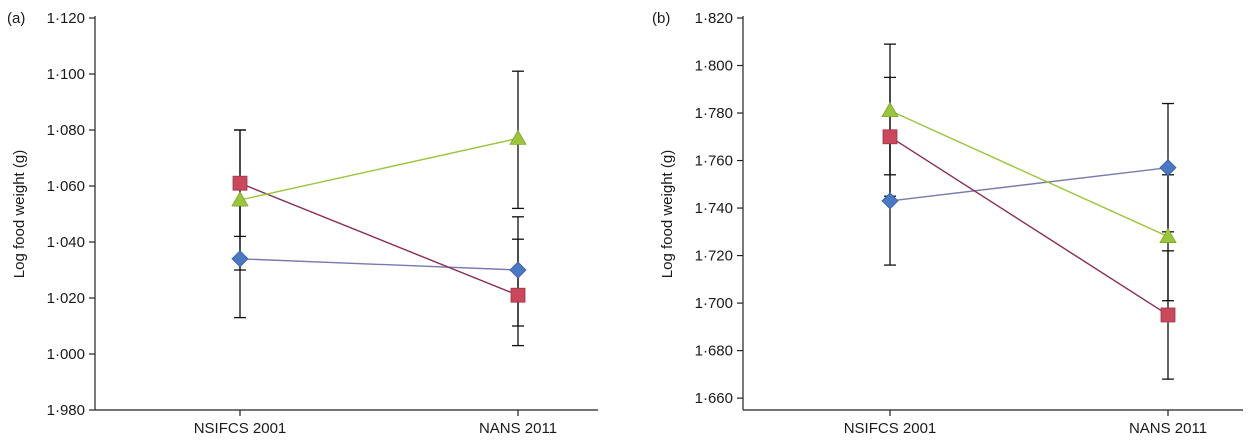 The height and width of the screenshot is (442, 1258). Describe the element at coordinates (66, 186) in the screenshot. I see `y-tick-label: 1·060` at that location.